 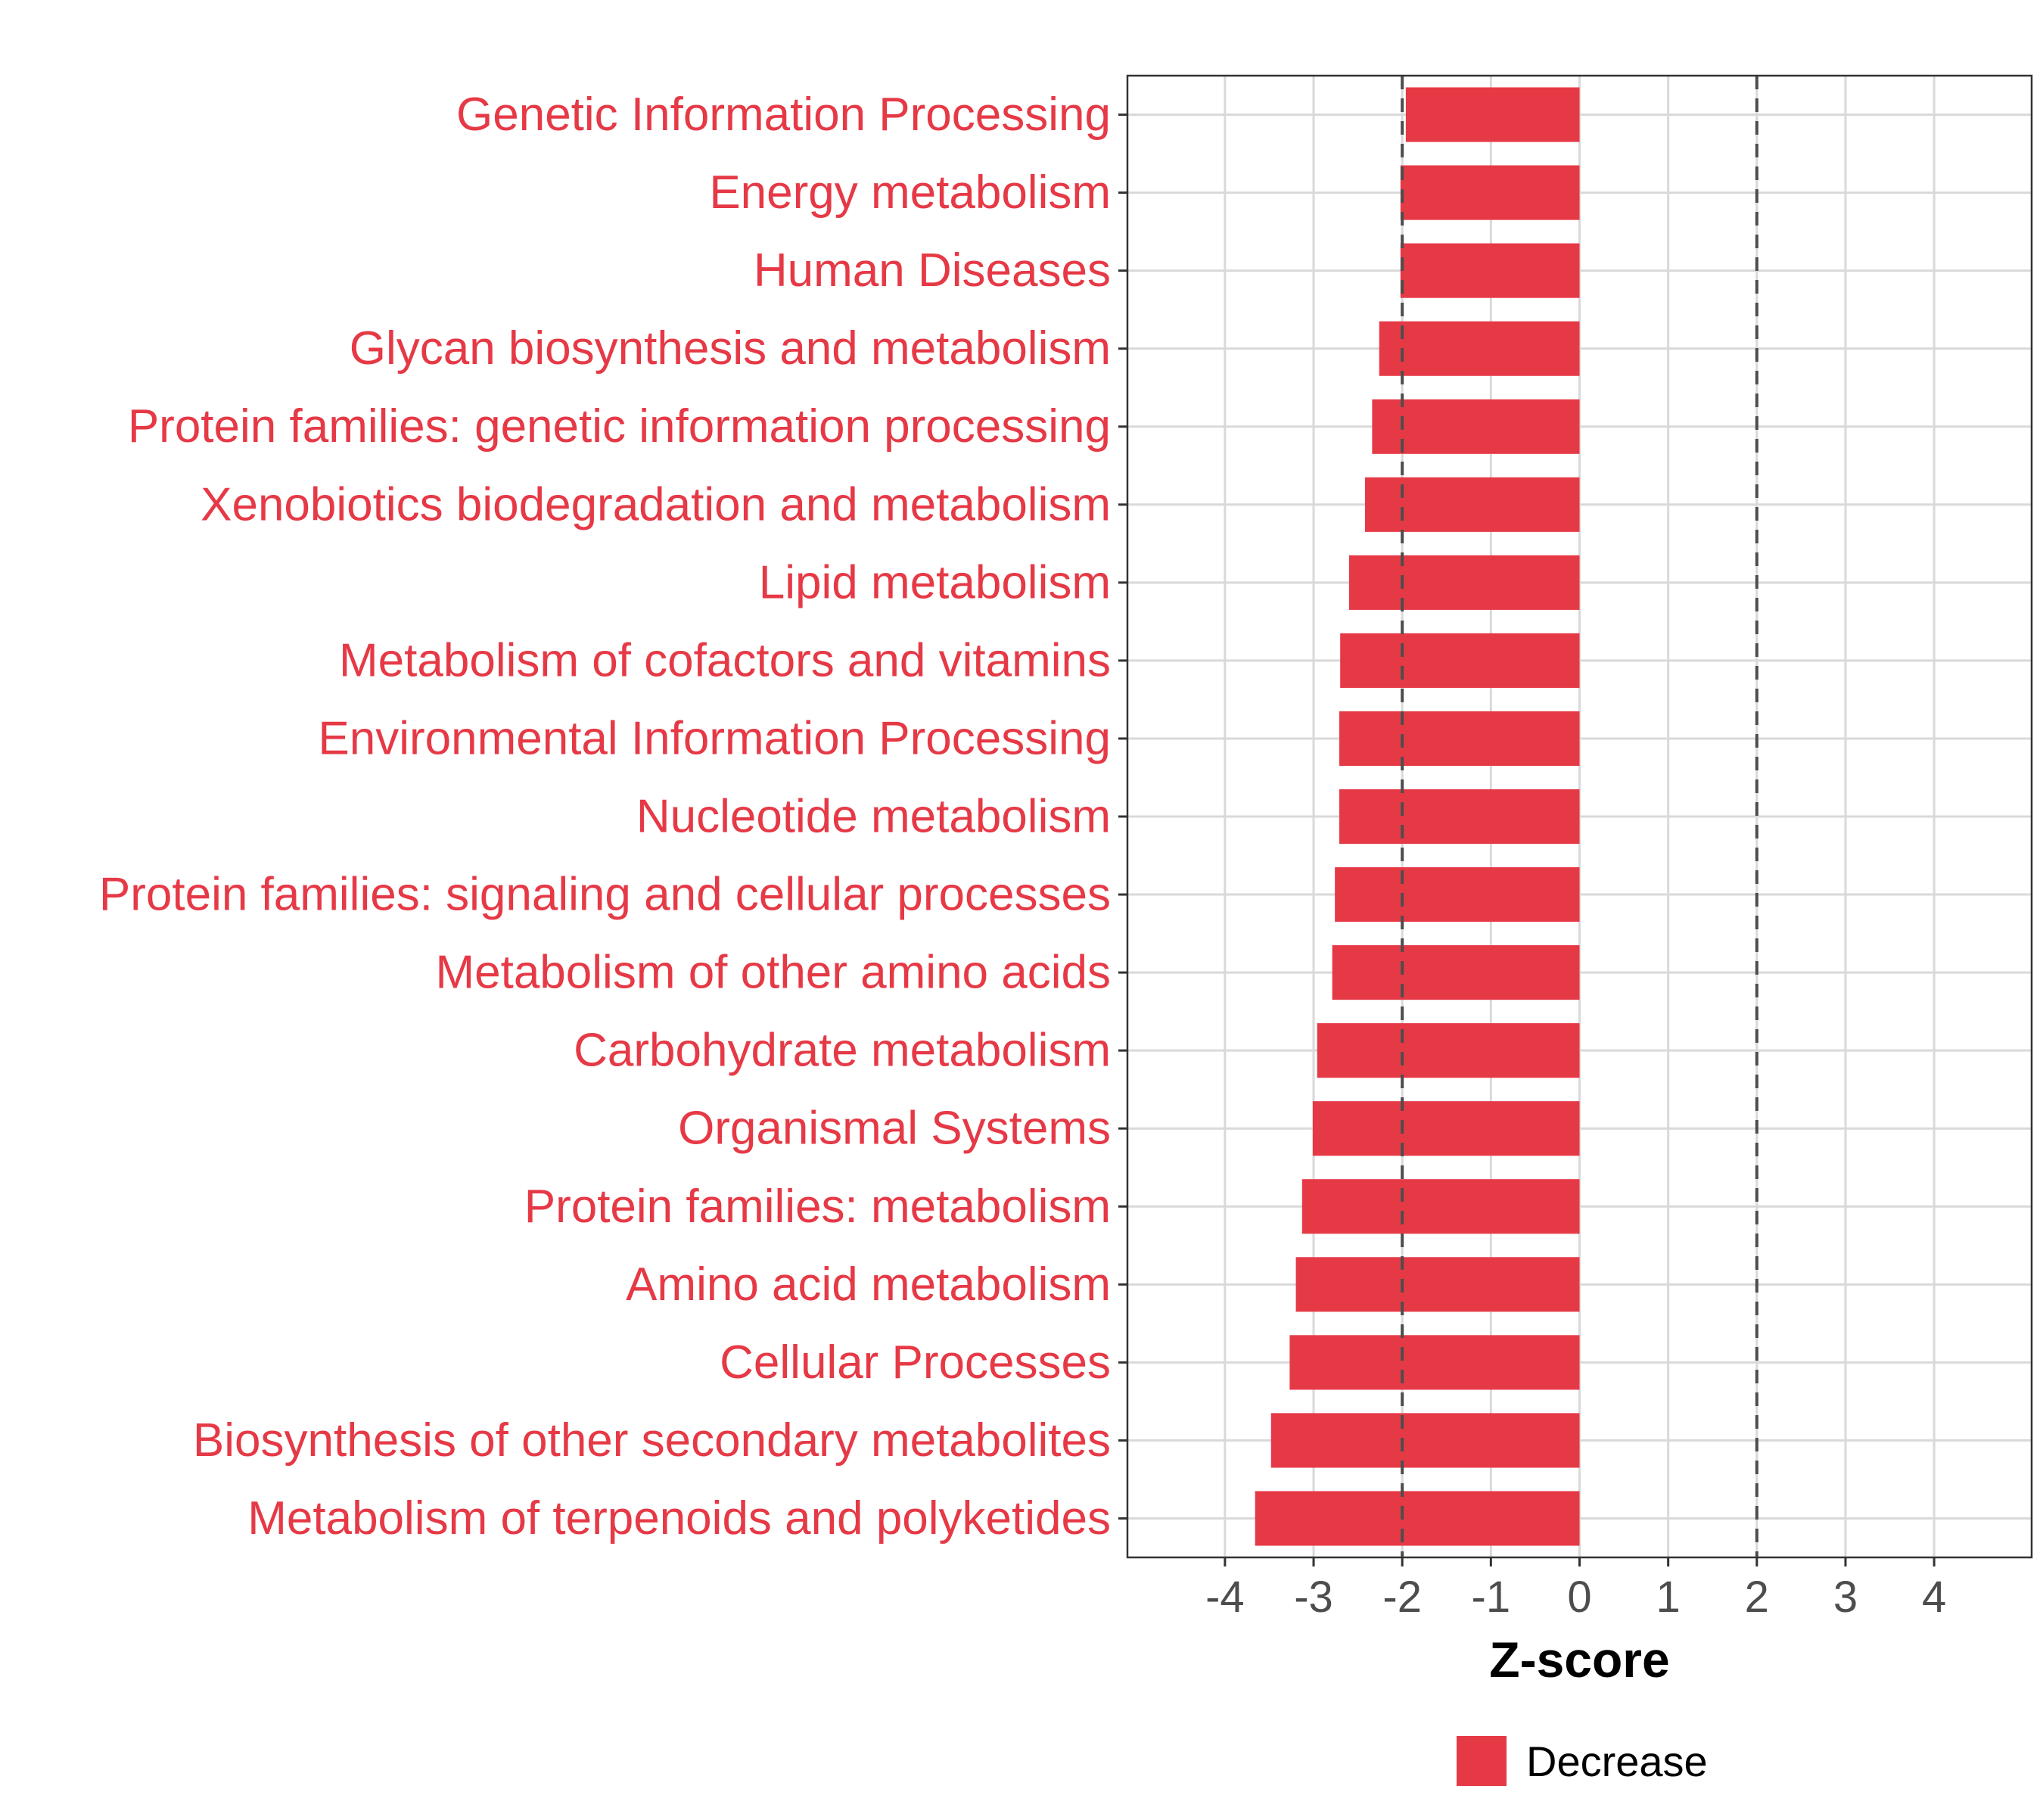 I want to click on y-tick-label: Environmental Information Processing, so click(x=715, y=738).